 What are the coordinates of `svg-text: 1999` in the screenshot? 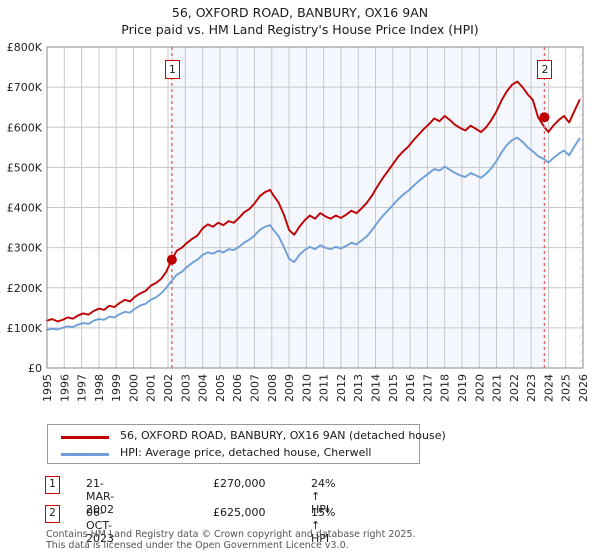 It's located at (116, 388).